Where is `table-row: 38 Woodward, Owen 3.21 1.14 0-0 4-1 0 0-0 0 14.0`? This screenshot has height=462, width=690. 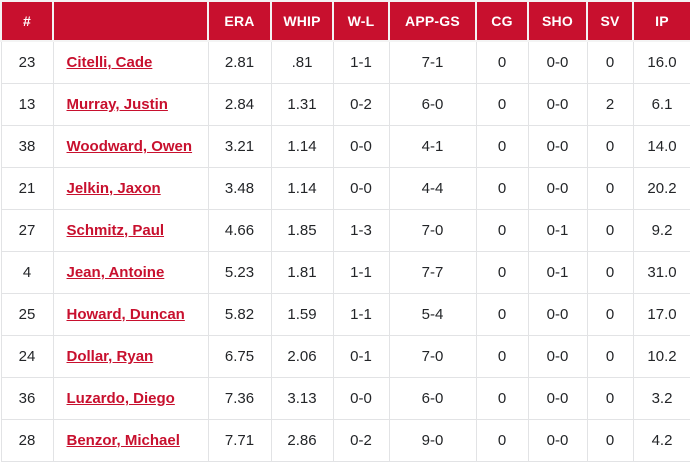
table-row: 38 Woodward, Owen 3.21 1.14 0-0 4-1 0 0-0 0 14.0 is located at coordinates (345, 146).